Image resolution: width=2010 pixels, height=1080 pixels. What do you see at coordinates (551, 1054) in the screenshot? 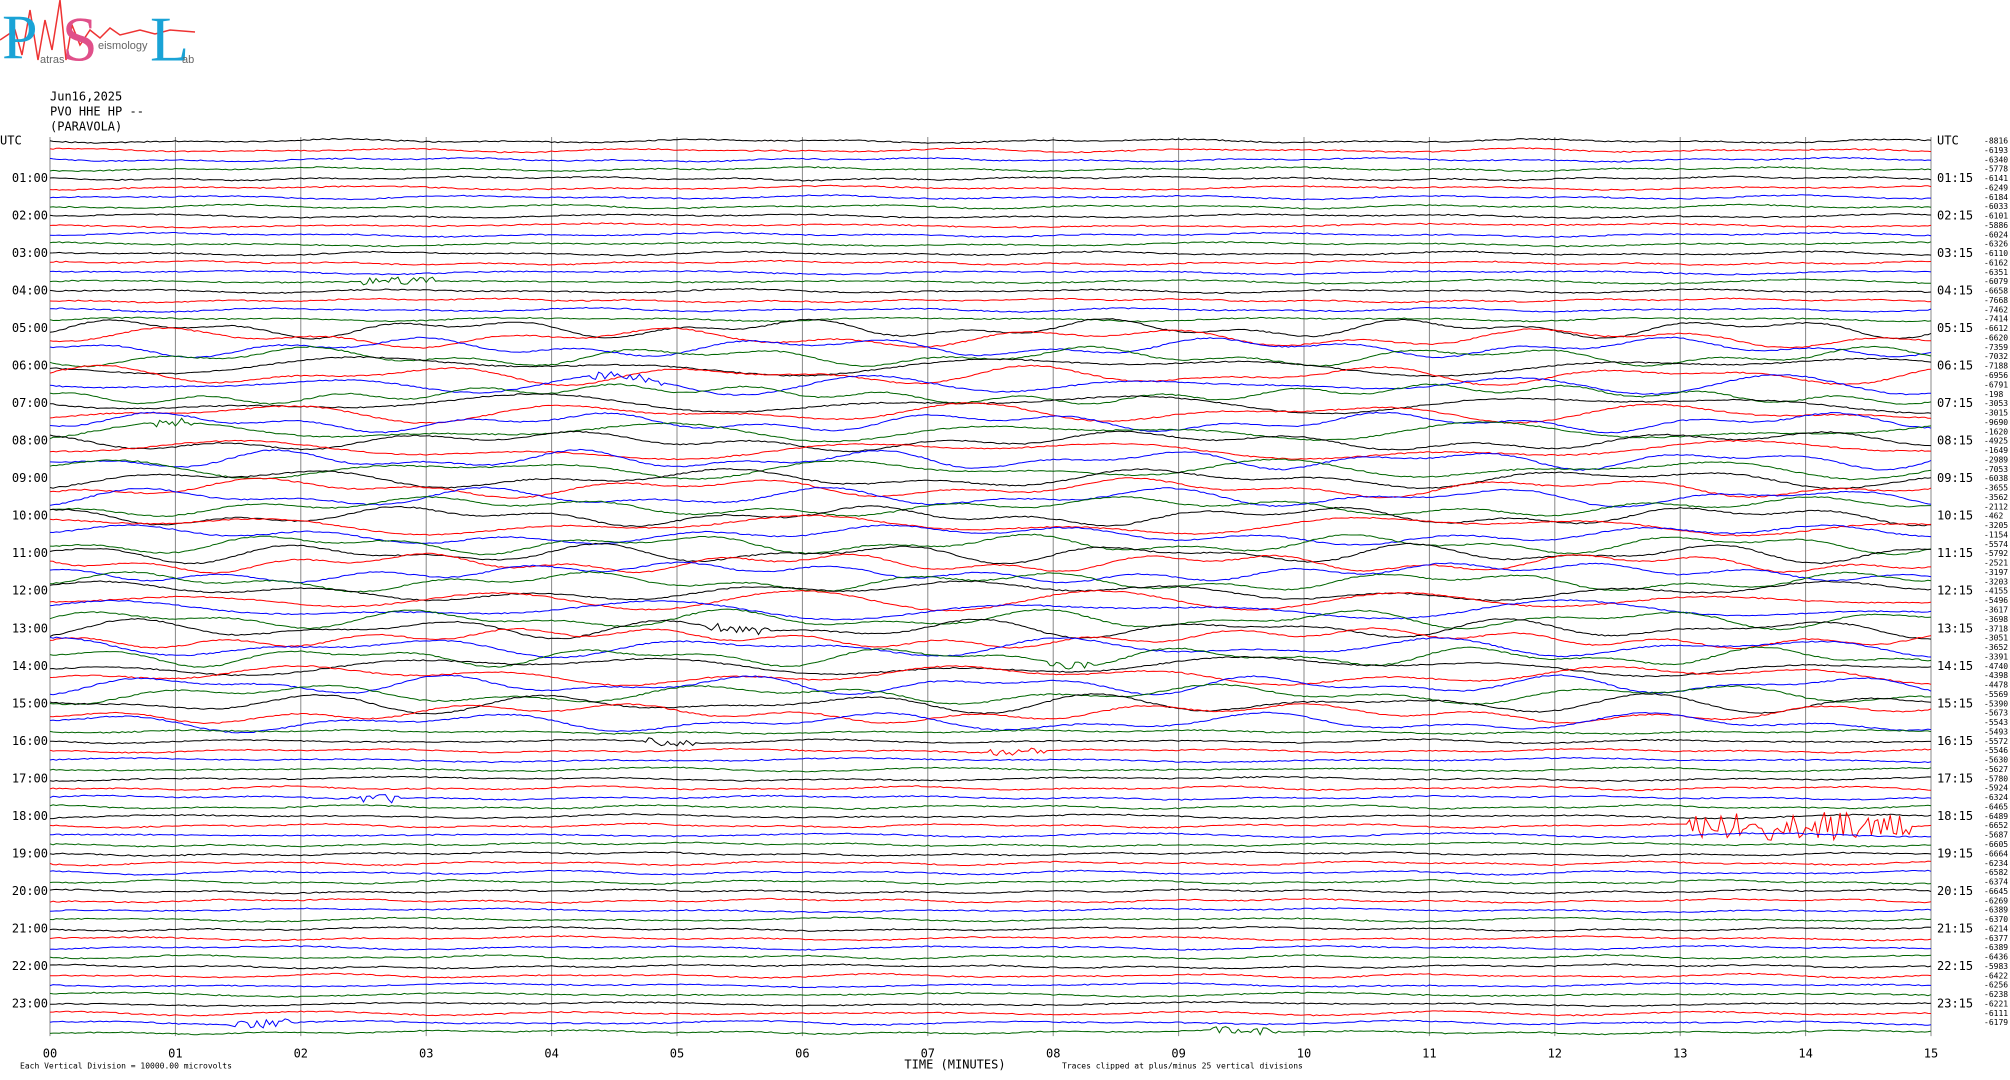
I see `x-tick-label: 04` at bounding box center [551, 1054].